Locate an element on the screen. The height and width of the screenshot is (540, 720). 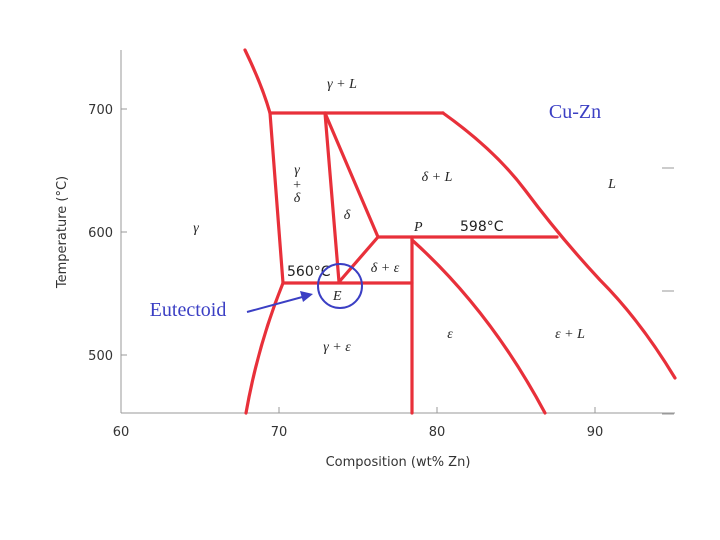
region-label: δ + ε is located at coordinates (385, 268).